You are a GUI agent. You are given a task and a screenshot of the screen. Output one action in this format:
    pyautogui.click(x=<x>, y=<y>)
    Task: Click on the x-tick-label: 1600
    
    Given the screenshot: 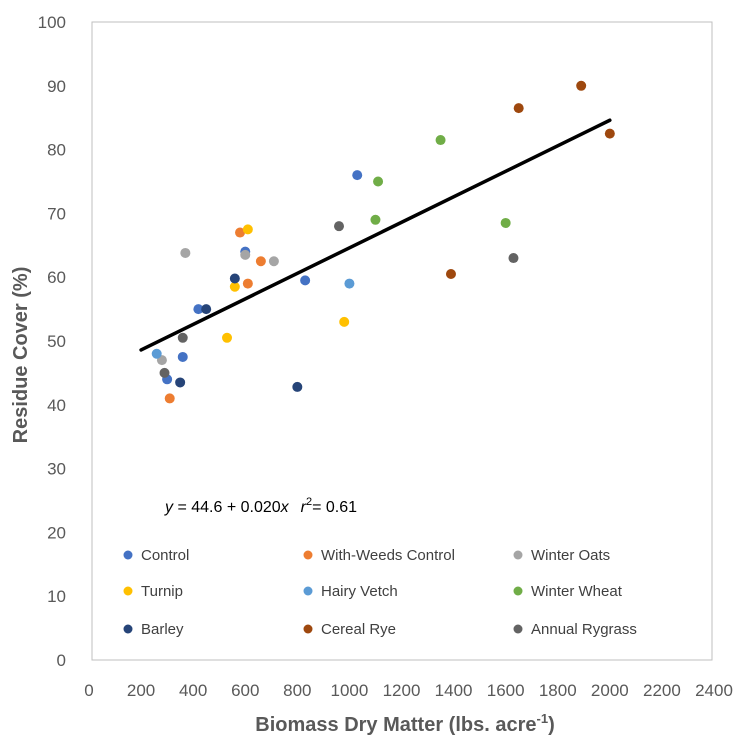 What is the action you would take?
    pyautogui.click(x=506, y=690)
    